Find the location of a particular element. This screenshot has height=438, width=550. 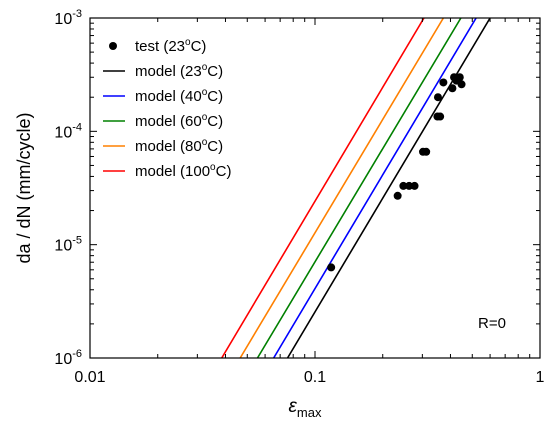

x-tick-label: 0.1 is located at coordinates (315, 377).